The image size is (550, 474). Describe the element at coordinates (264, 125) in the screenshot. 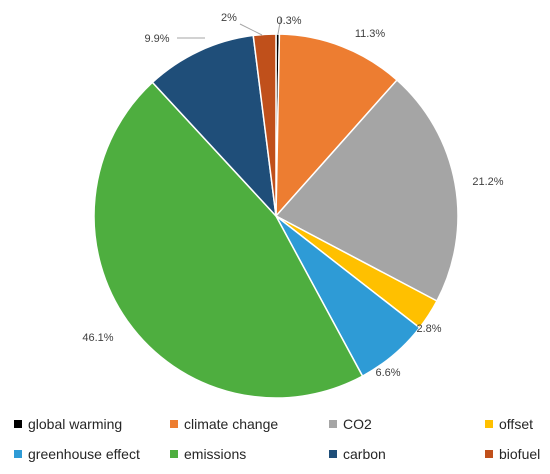

I see `pie-slice-biofuel` at that location.